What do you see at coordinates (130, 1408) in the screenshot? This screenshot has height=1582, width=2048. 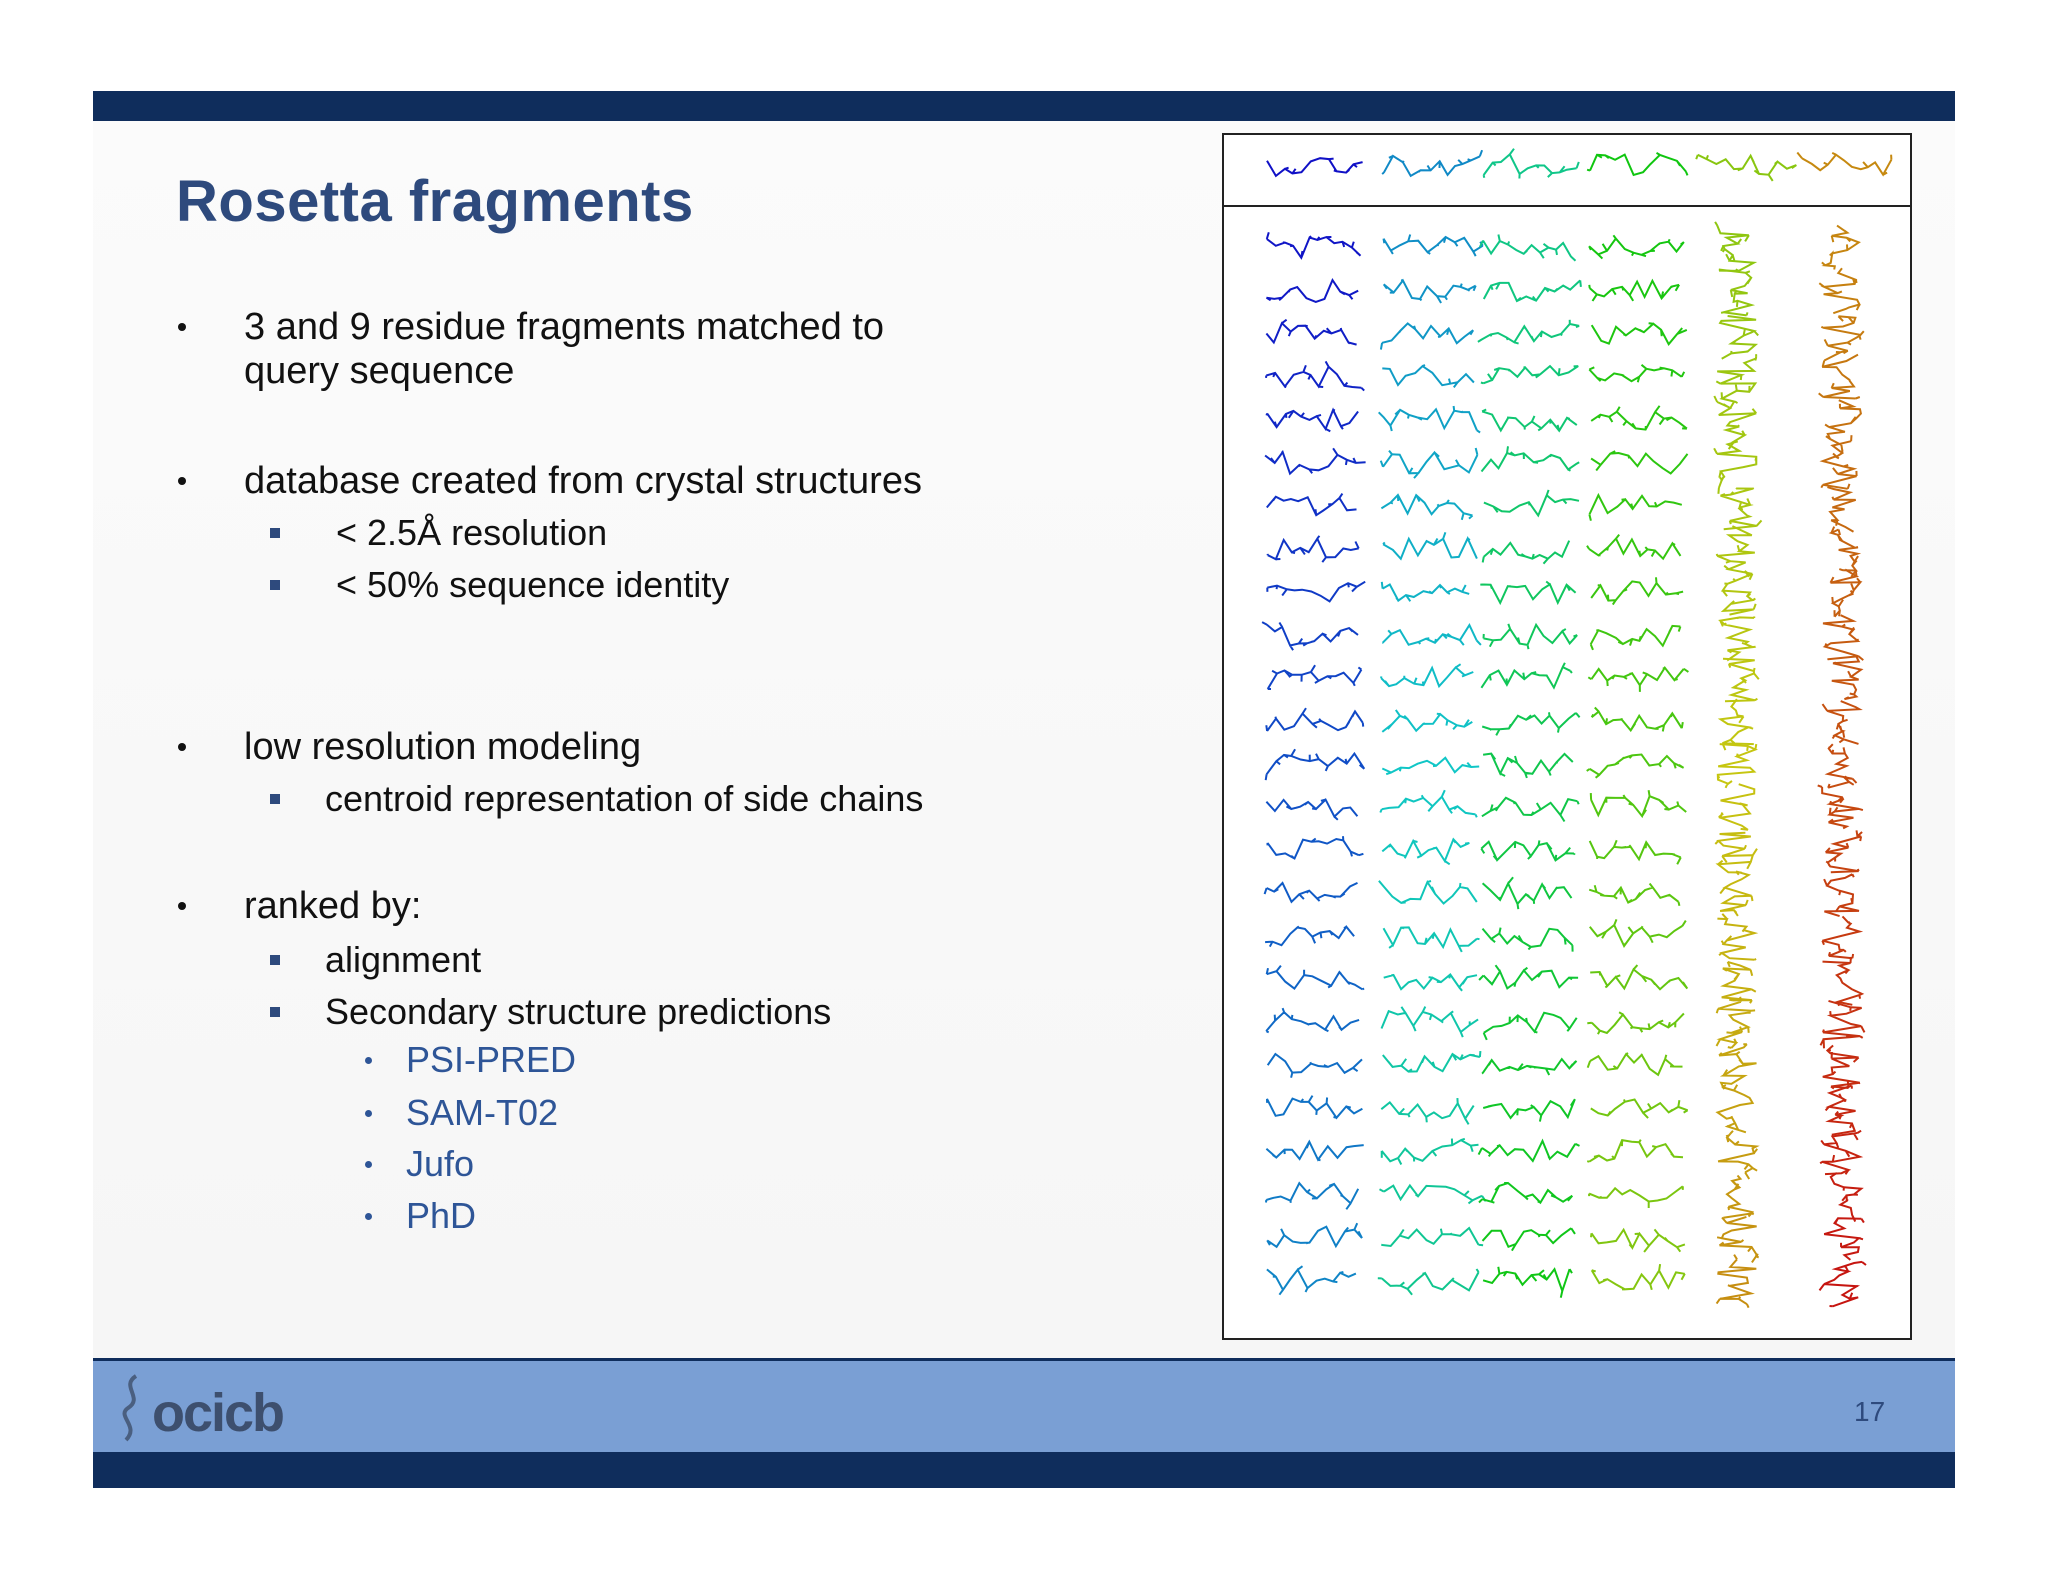 I see `logo-helix` at bounding box center [130, 1408].